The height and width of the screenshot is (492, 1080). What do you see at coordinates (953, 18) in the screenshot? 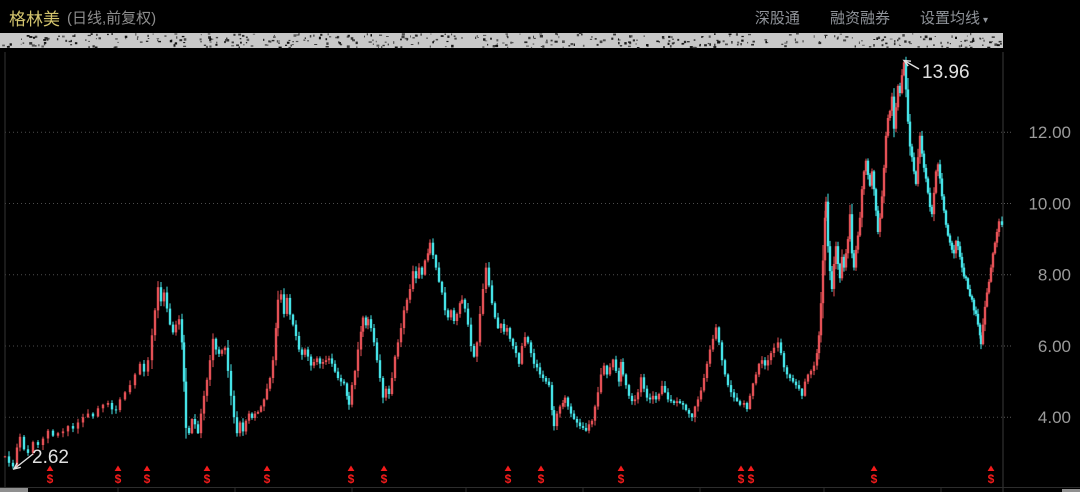
I see `menu-item-ma-settings: 设置均线 ▾` at bounding box center [953, 18].